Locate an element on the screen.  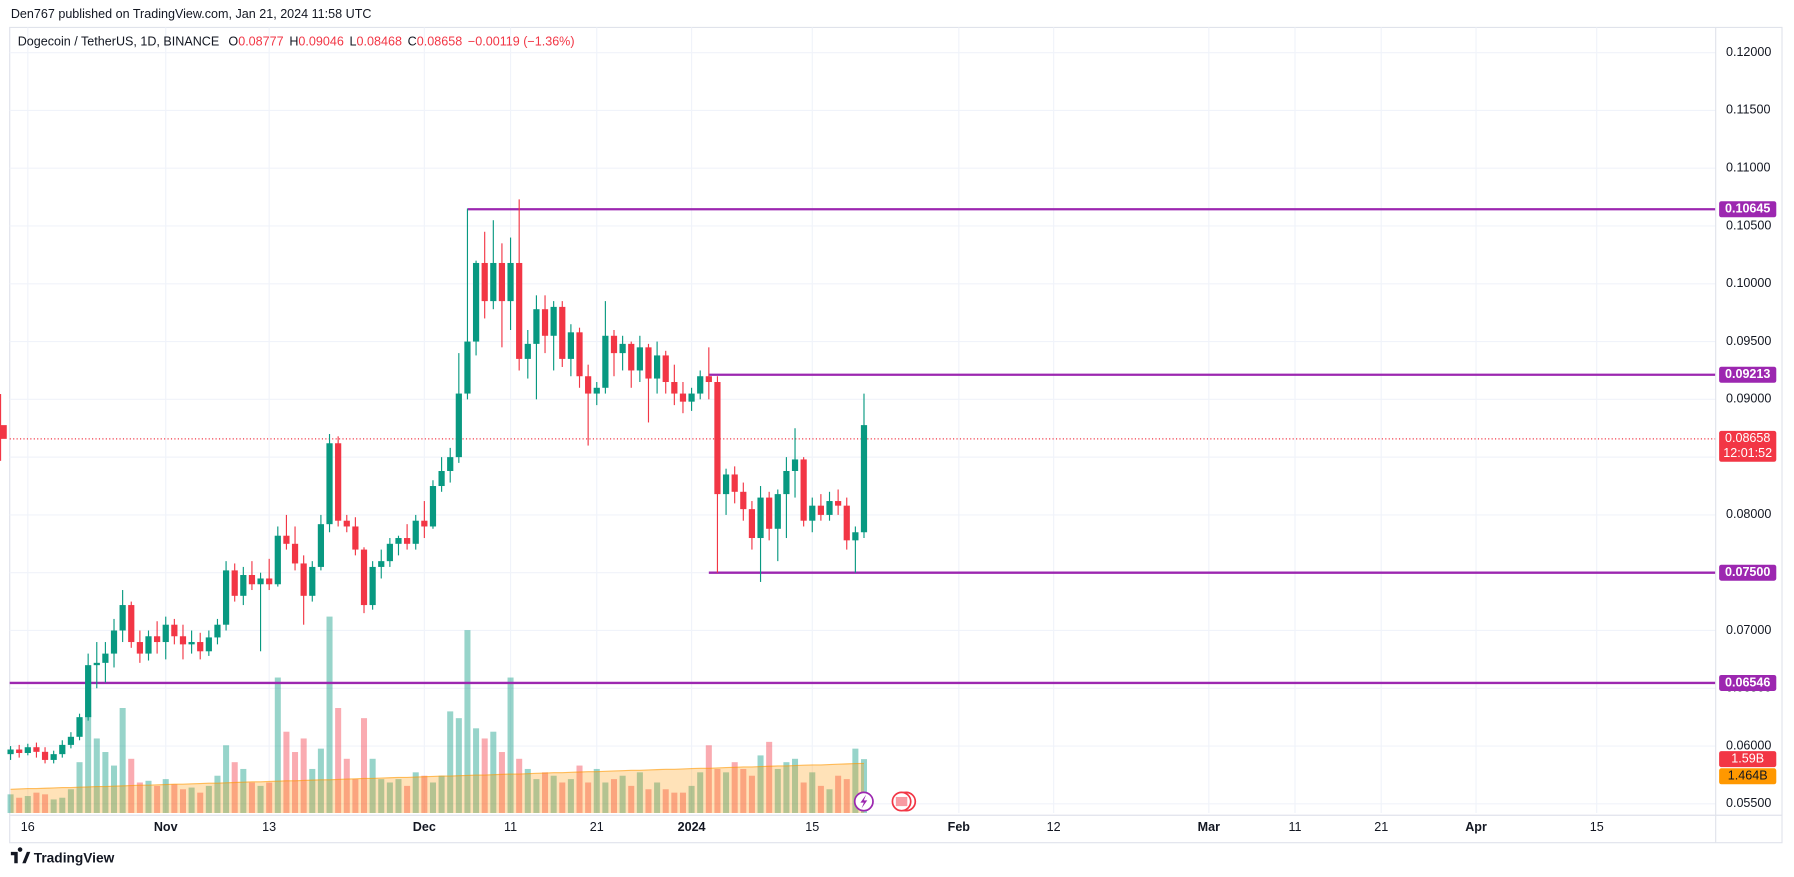
lightning-glyph is located at coordinates (864, 801).